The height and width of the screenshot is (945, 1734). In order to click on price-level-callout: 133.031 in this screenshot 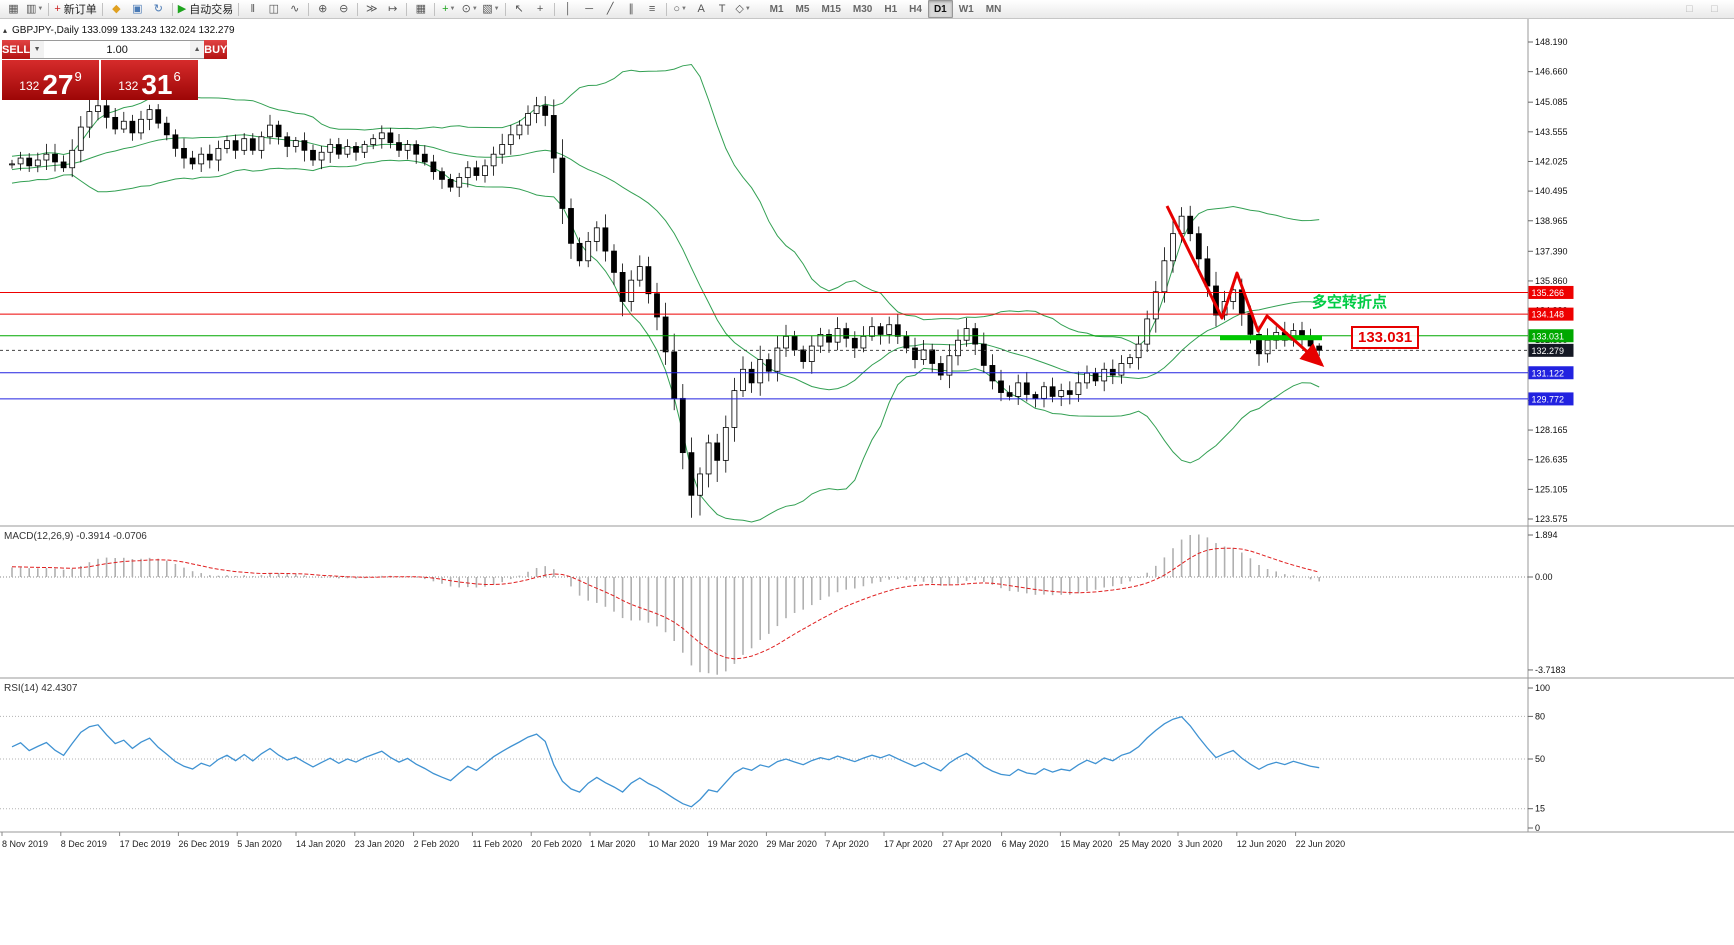, I will do `click(1385, 337)`.